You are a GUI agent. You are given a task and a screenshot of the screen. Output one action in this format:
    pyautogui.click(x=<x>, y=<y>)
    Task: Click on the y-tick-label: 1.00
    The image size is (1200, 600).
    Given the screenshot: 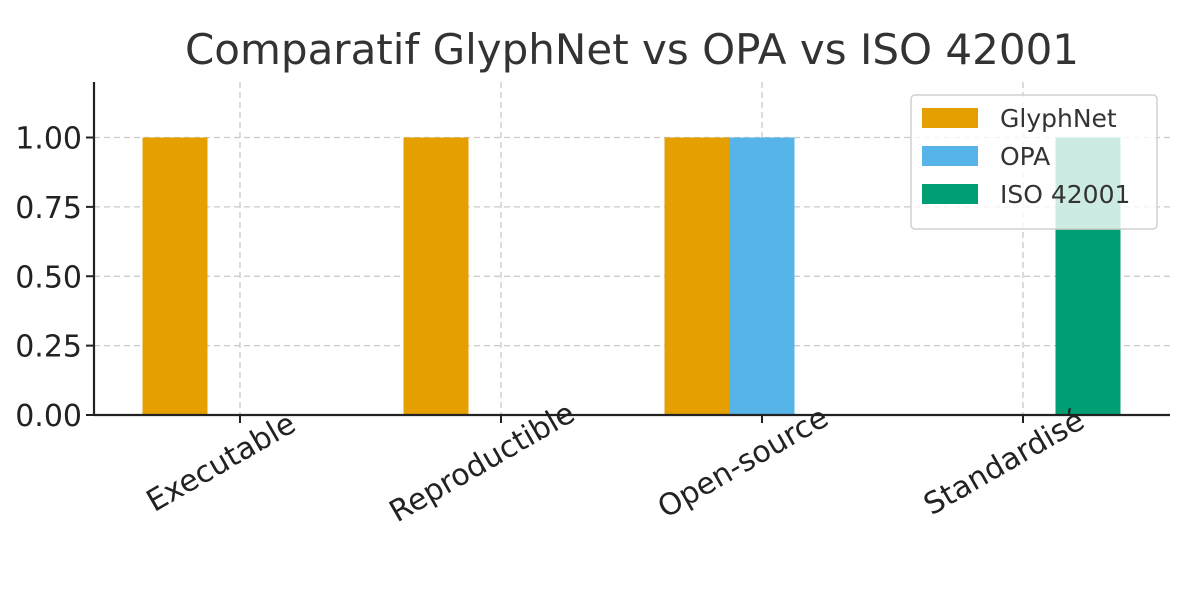 What is the action you would take?
    pyautogui.click(x=48, y=139)
    